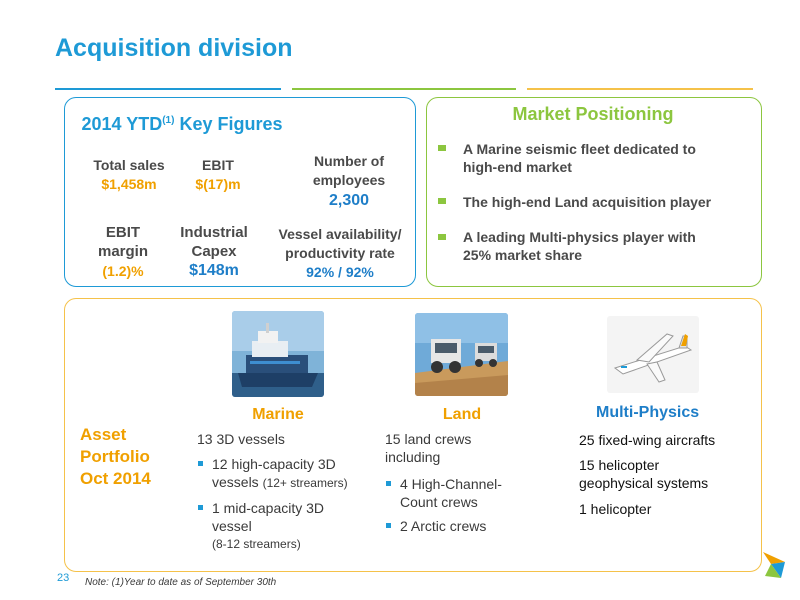 This screenshot has width=800, height=600. What do you see at coordinates (653, 354) in the screenshot?
I see `aircraft-photo` at bounding box center [653, 354].